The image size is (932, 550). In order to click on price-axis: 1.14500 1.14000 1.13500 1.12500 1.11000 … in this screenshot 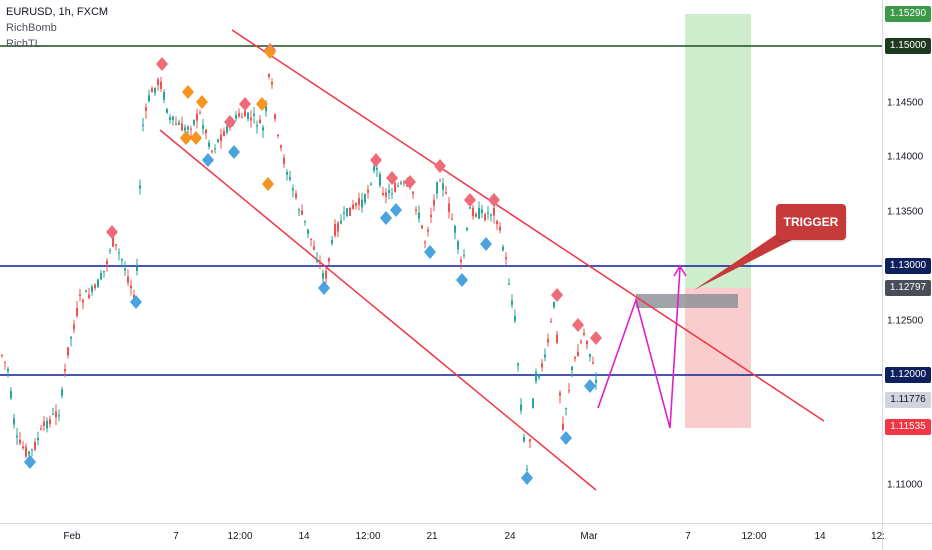, I will do `click(907, 261)`.